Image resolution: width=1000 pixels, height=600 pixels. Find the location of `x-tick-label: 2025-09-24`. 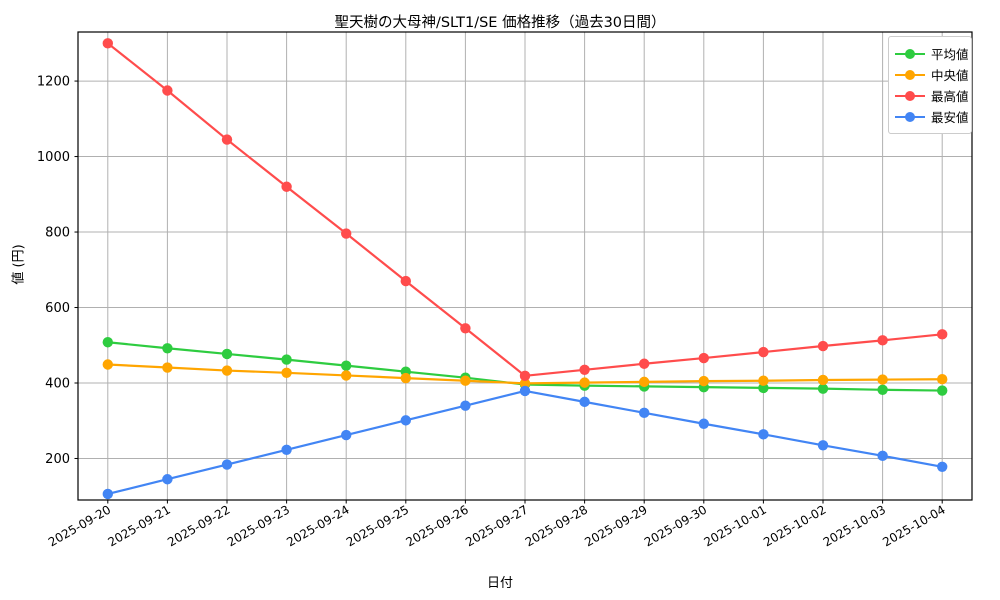

x-tick-label: 2025-09-24 is located at coordinates (317, 525).